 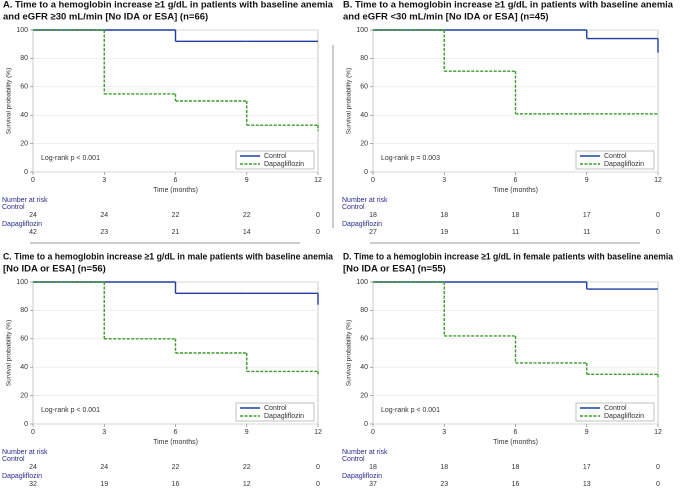 What do you see at coordinates (33, 484) in the screenshot?
I see `risk-count: 32` at bounding box center [33, 484].